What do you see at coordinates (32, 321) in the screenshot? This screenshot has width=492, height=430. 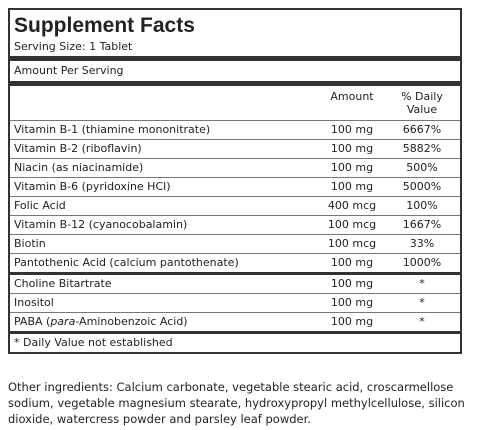 I see `name-part: PABA (` at bounding box center [32, 321].